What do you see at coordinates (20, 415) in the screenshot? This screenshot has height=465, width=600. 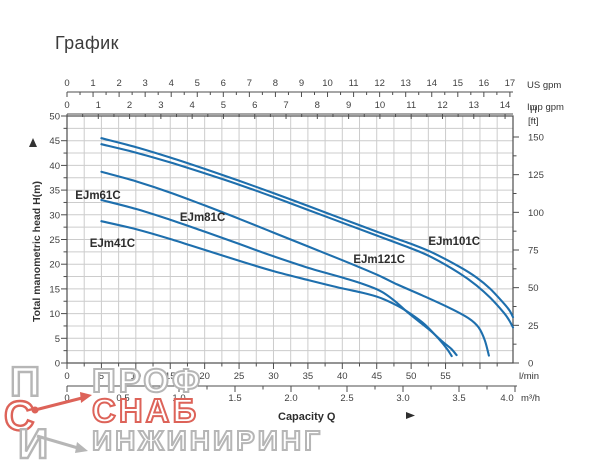 I see `watermark-logo-letter-s: С` at bounding box center [20, 415].